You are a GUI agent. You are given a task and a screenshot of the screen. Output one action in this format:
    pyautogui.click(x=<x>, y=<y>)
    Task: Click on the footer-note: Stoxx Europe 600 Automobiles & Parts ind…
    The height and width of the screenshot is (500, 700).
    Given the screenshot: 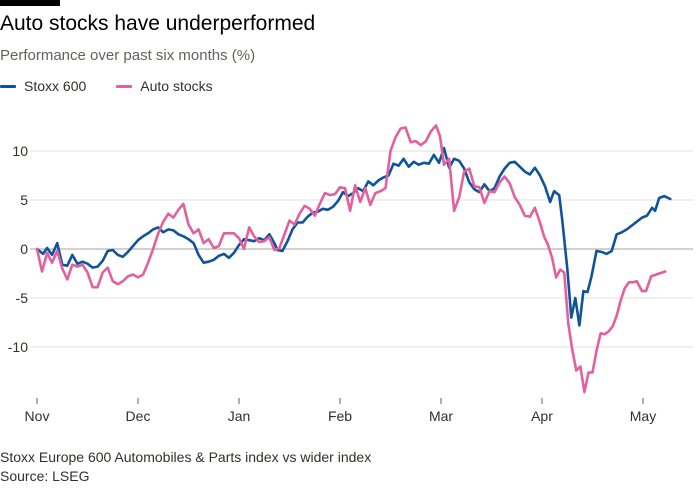 What is the action you would take?
    pyautogui.click(x=186, y=457)
    